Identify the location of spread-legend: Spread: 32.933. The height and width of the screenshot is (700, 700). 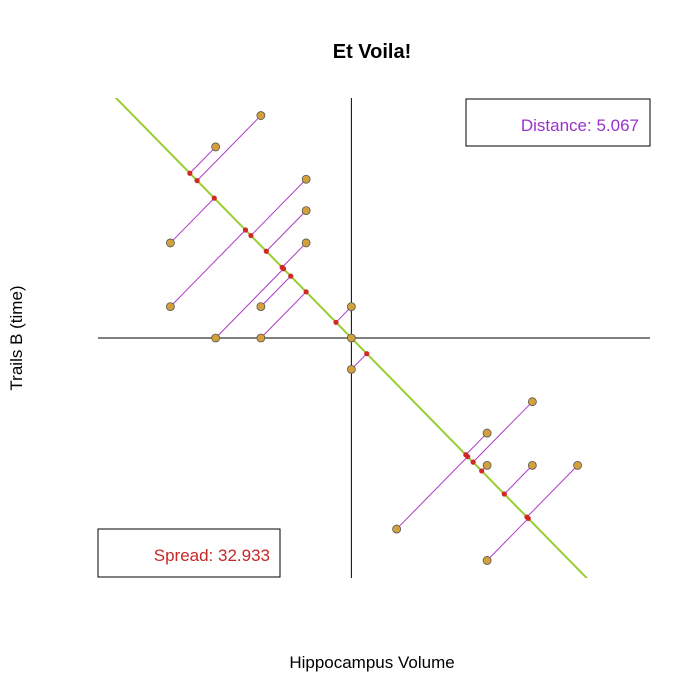
(189, 553).